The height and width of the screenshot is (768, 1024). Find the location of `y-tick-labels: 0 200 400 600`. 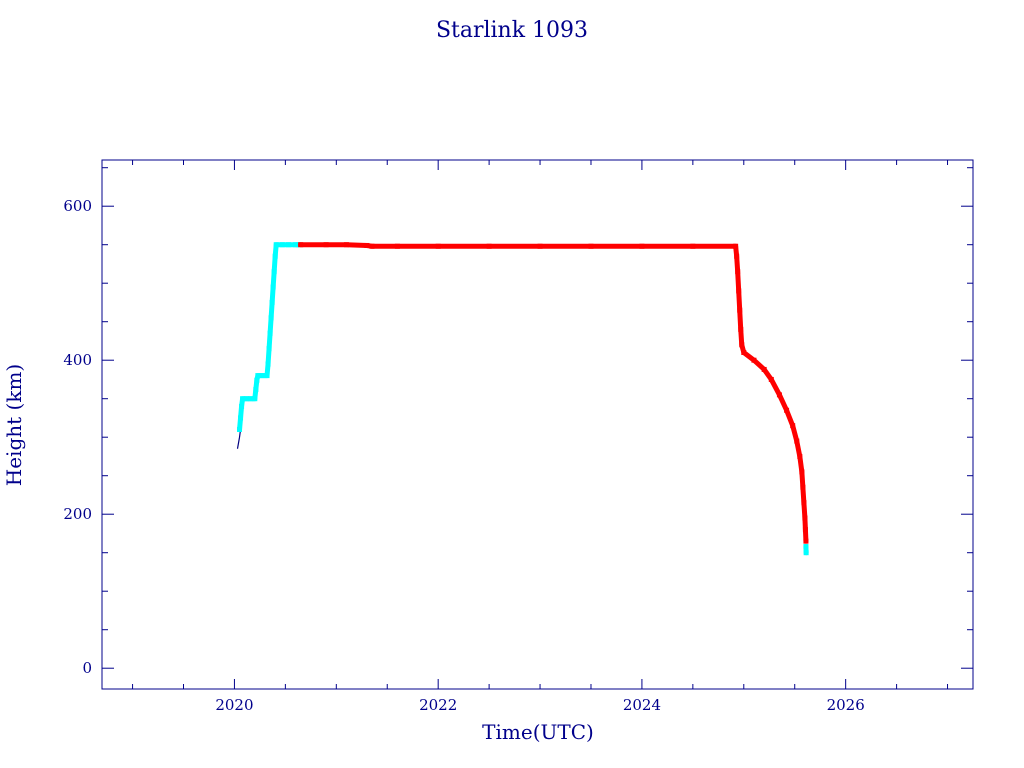

y-tick-labels: 0 200 400 600 is located at coordinates (77, 437).